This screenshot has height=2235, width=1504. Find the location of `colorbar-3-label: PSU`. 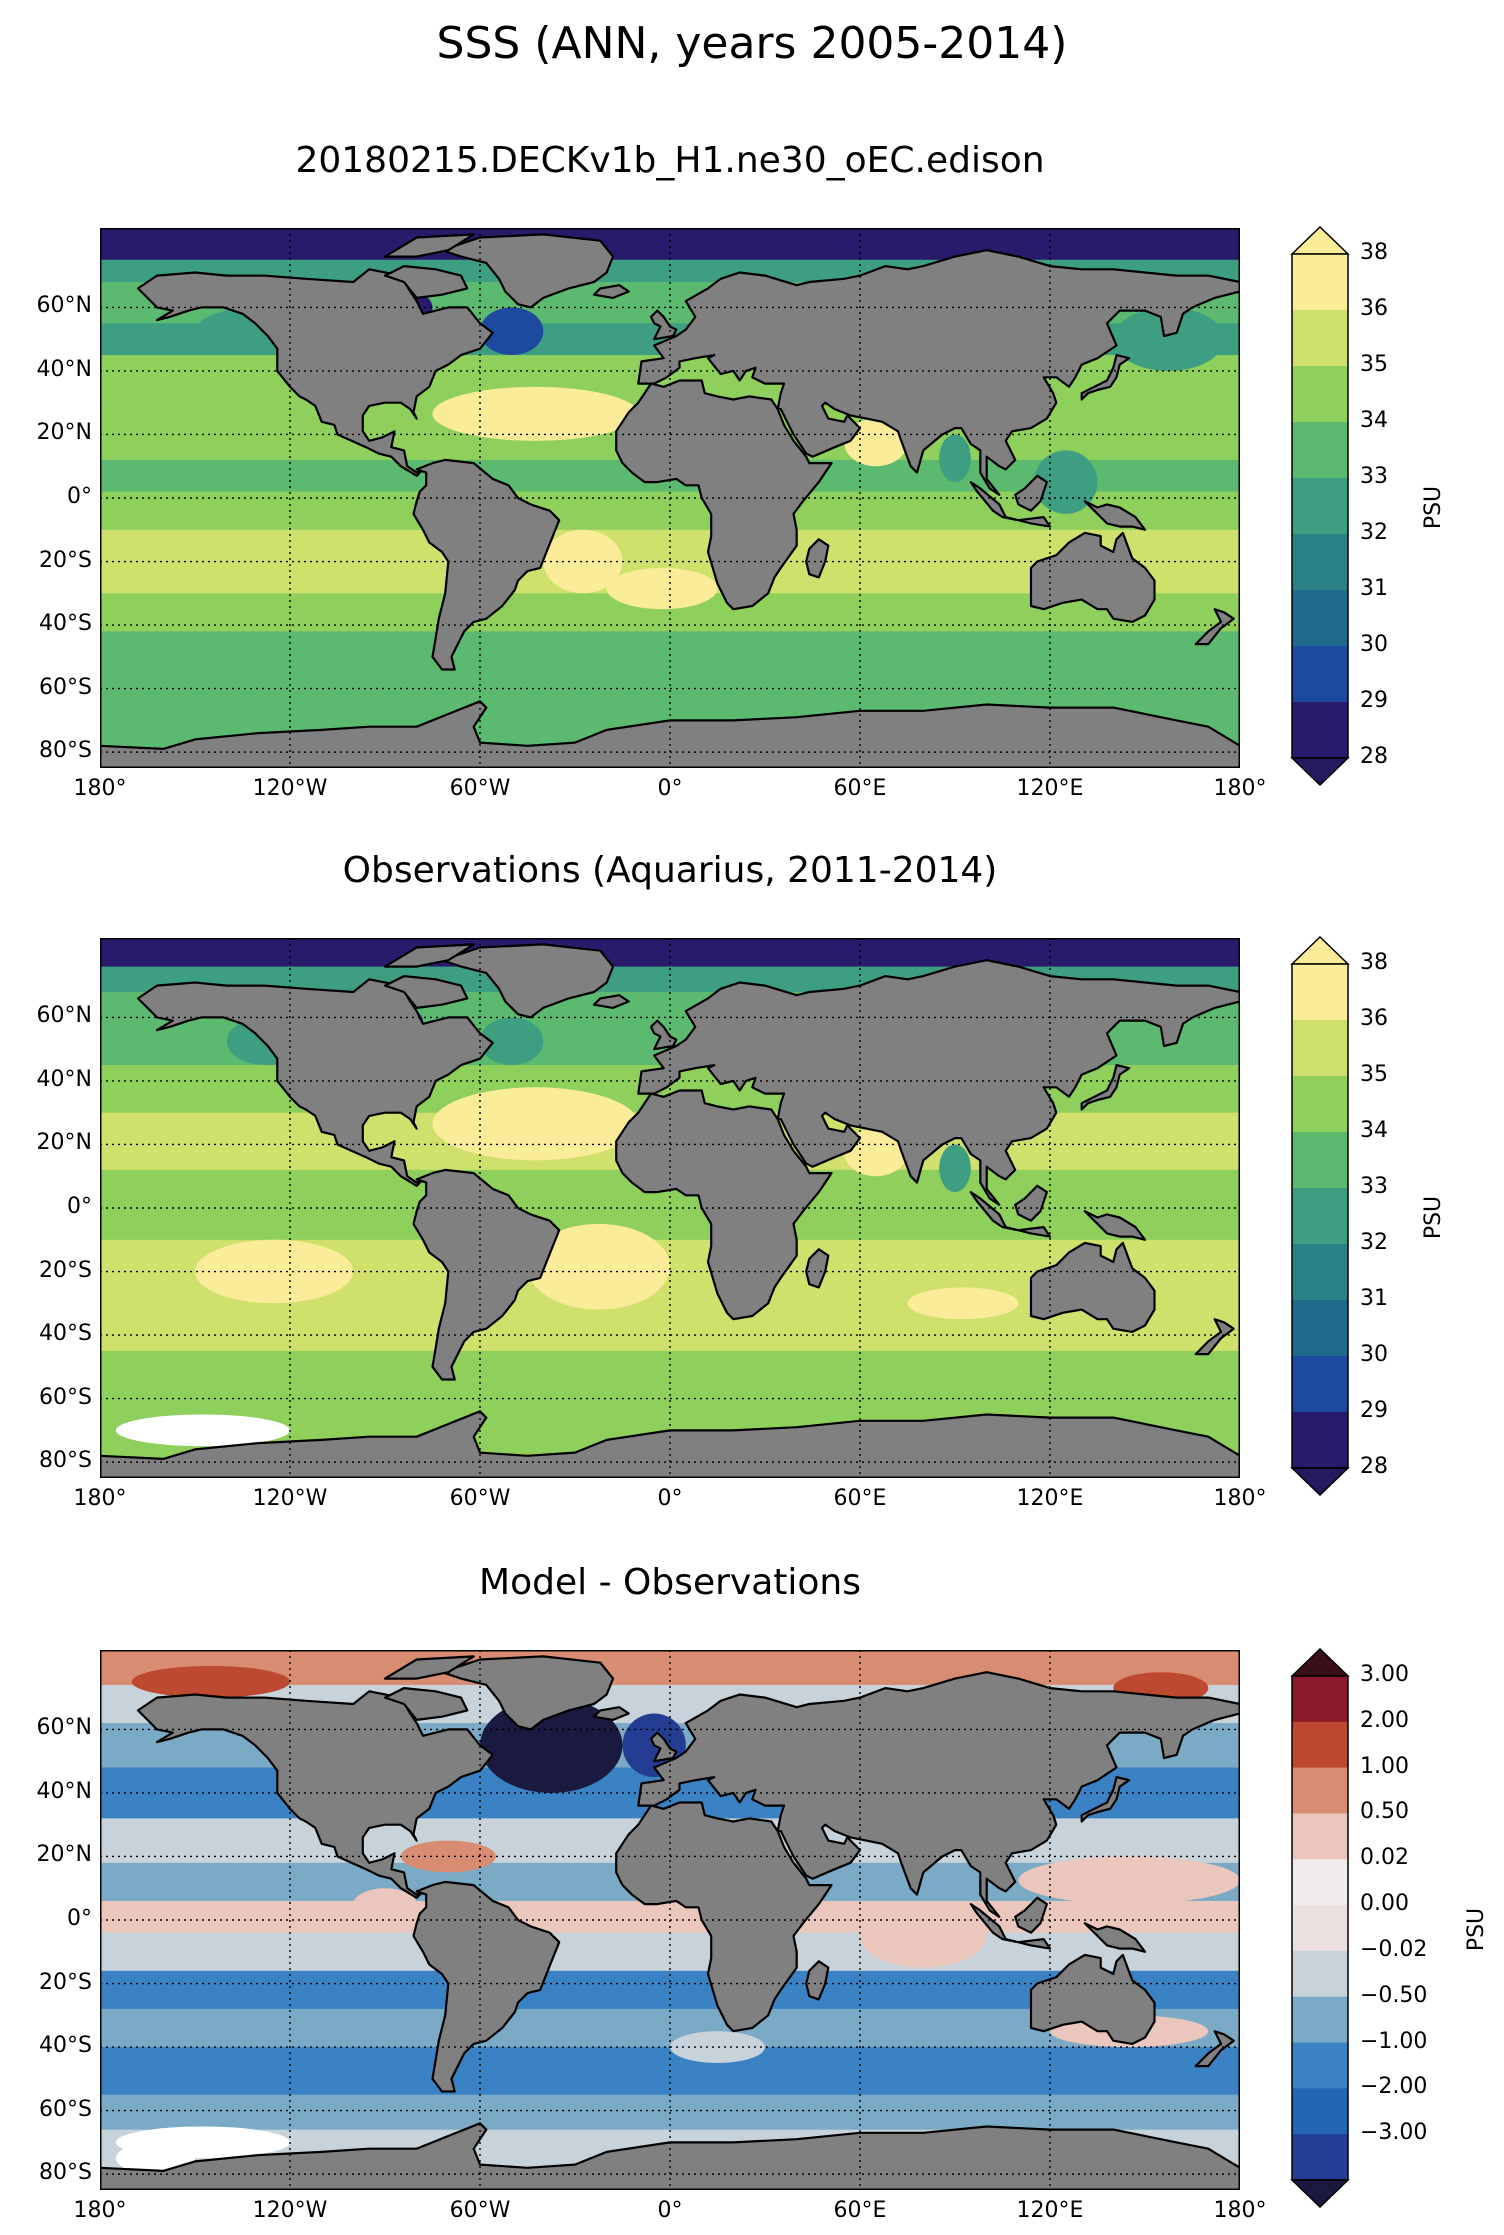

colorbar-3-label: PSU is located at coordinates (1477, 1929).